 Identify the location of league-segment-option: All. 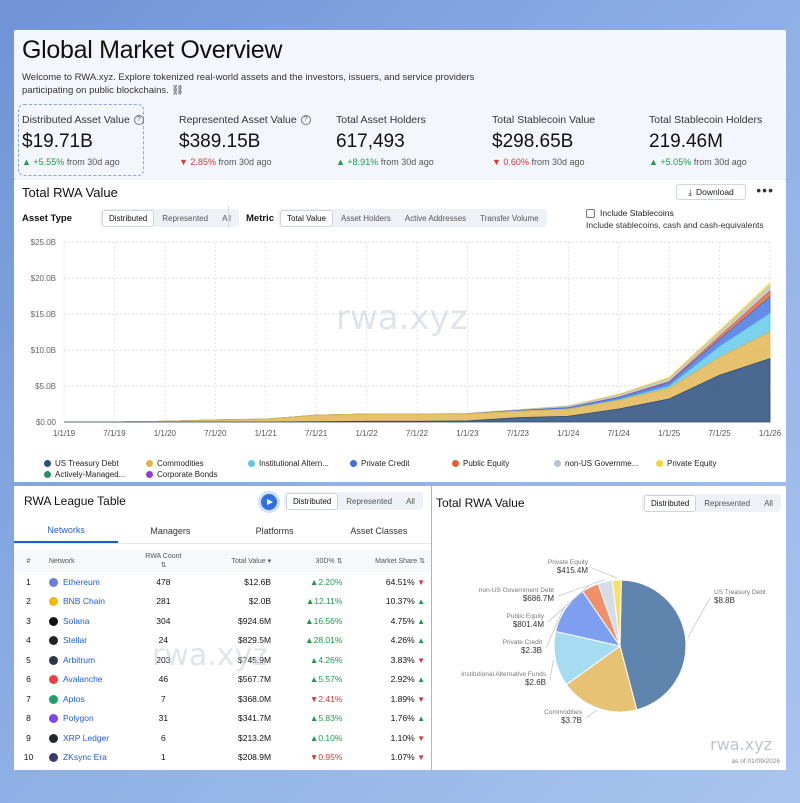
(410, 501).